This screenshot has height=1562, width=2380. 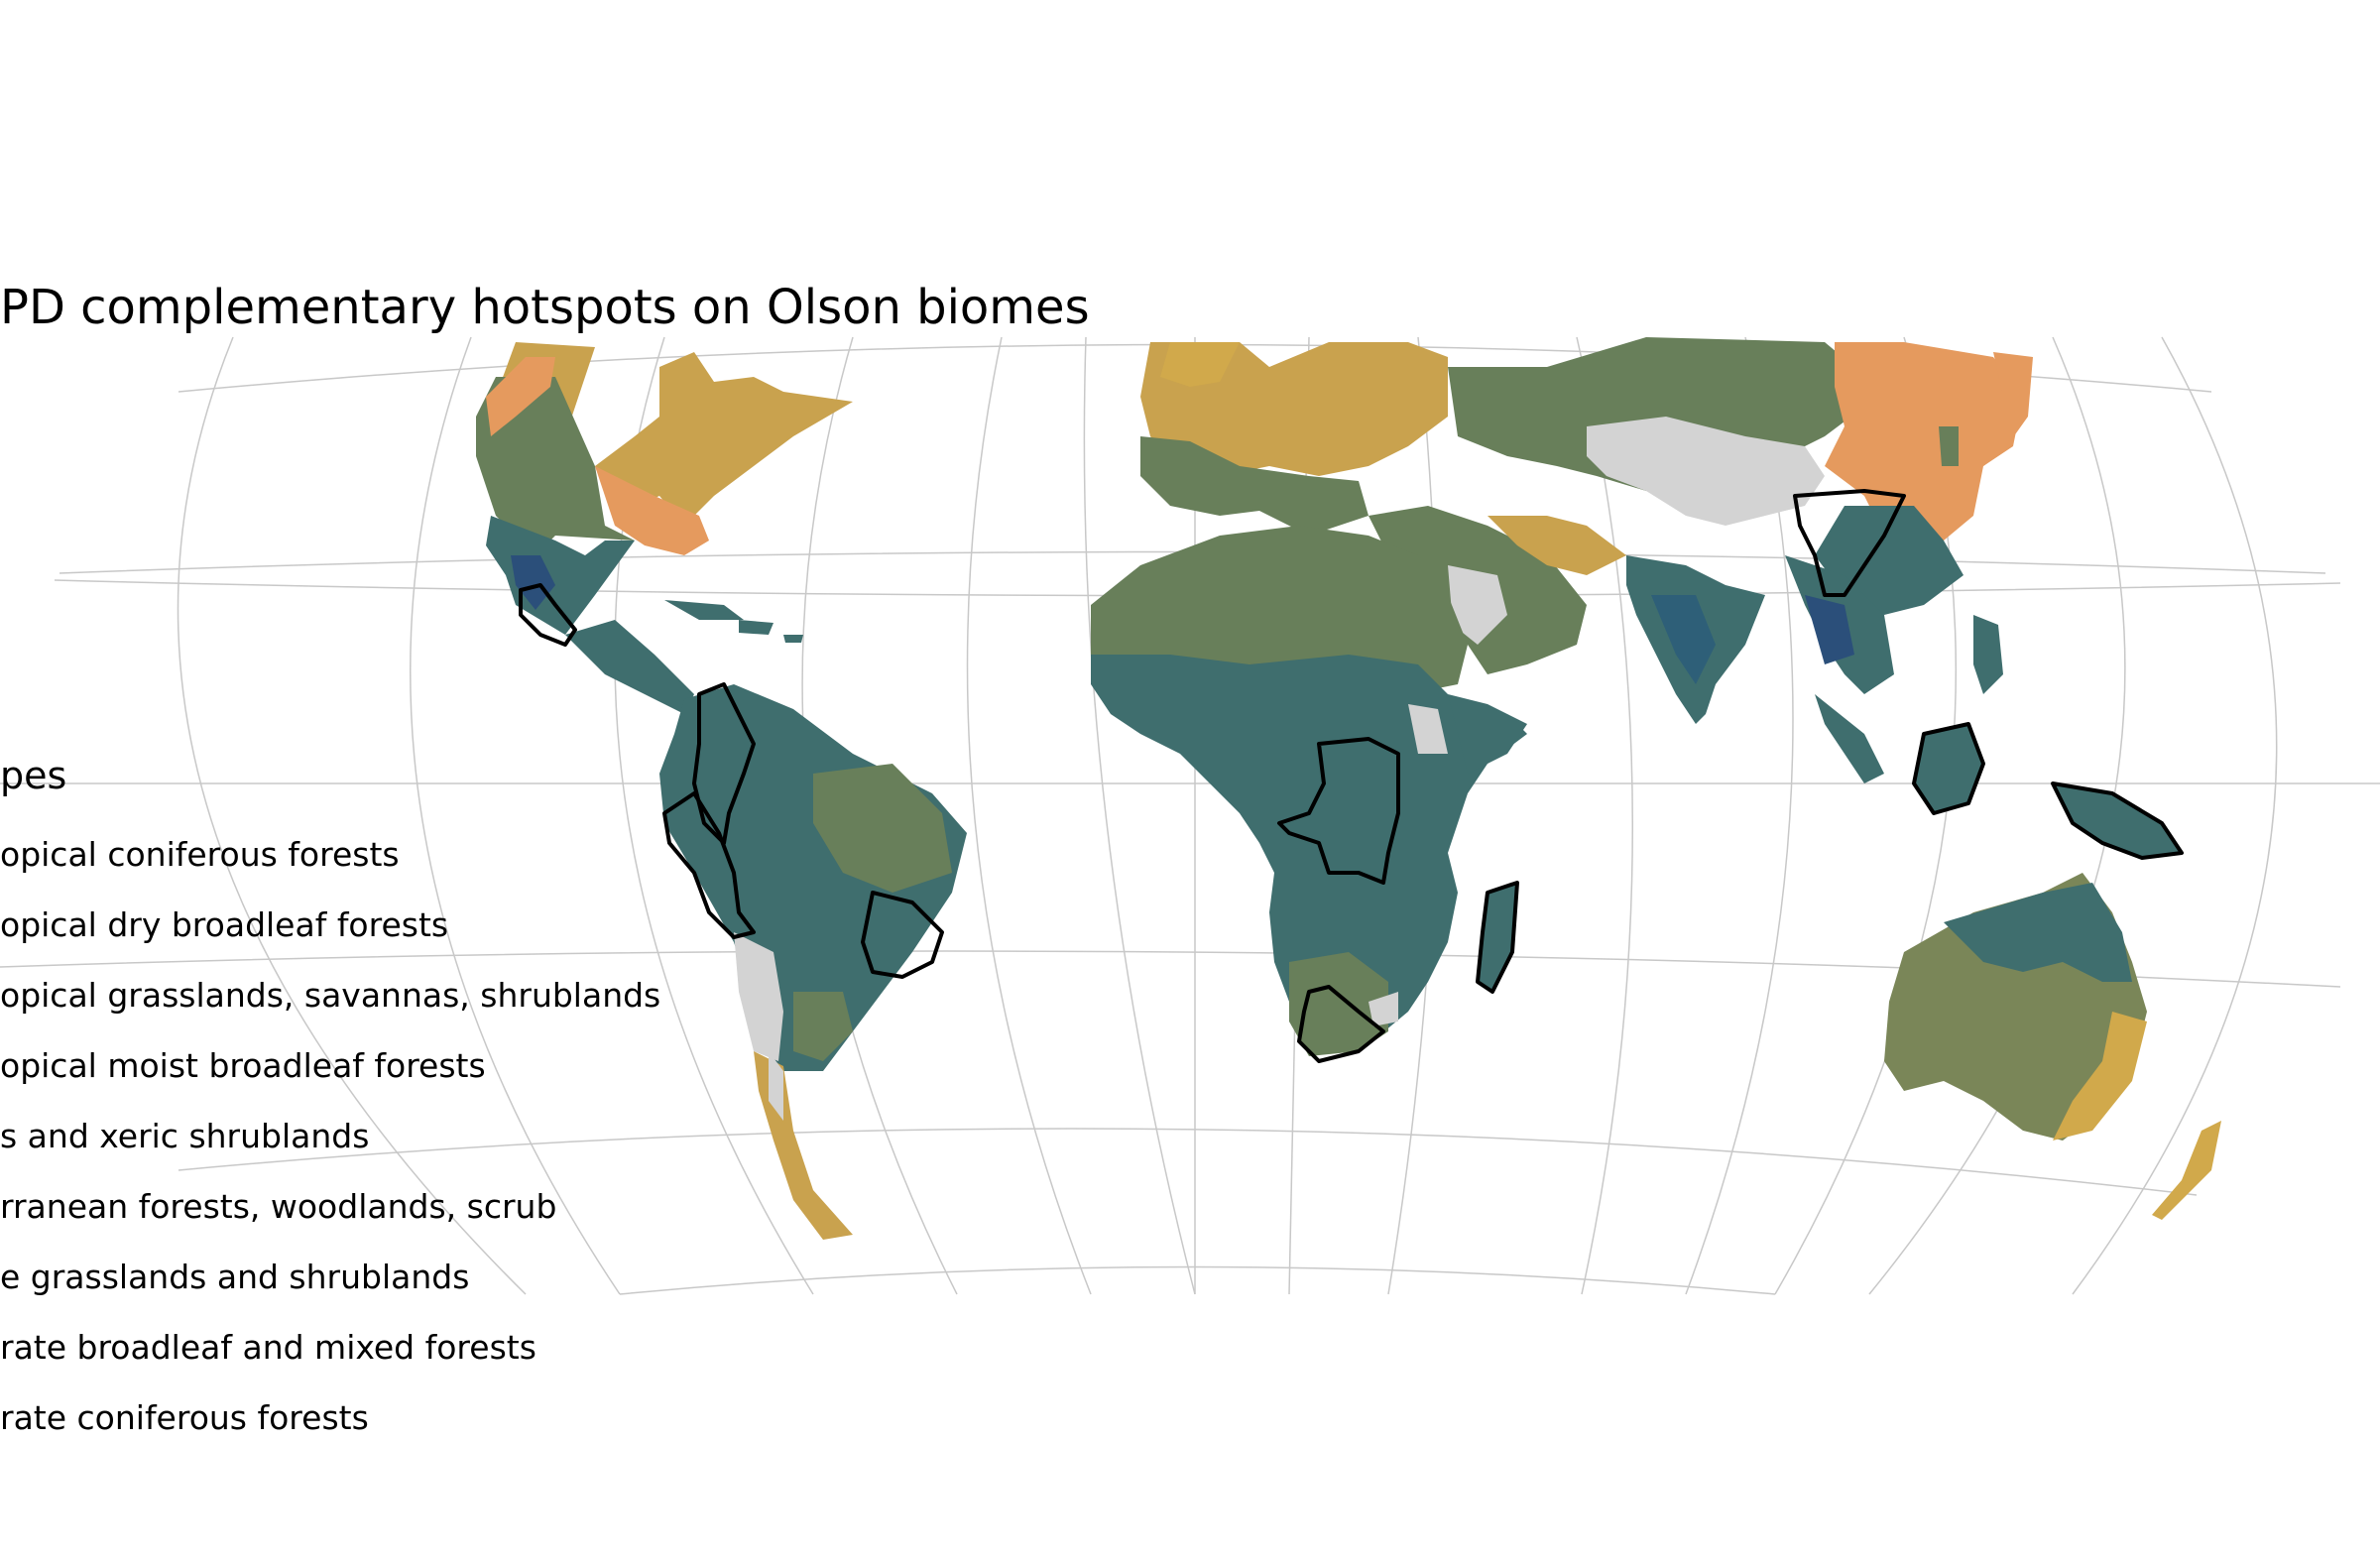 I want to click on east-africa-grey, so click(x=1428, y=729).